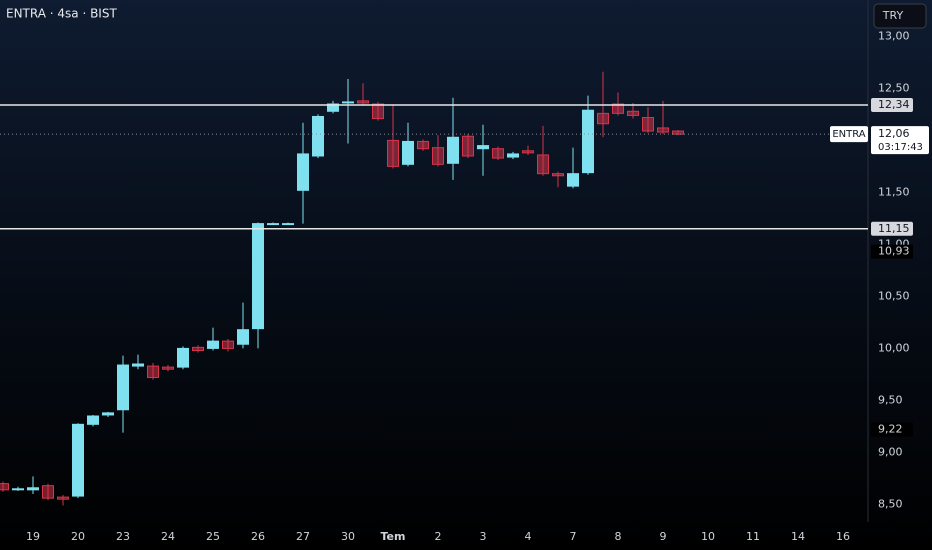 The height and width of the screenshot is (550, 932). I want to click on currency-button, so click(900, 16).